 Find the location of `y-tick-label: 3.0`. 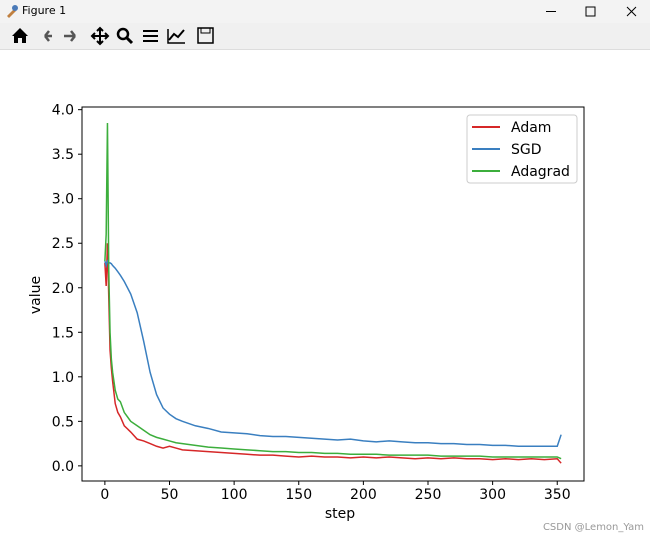

y-tick-label: 3.0 is located at coordinates (63, 200).